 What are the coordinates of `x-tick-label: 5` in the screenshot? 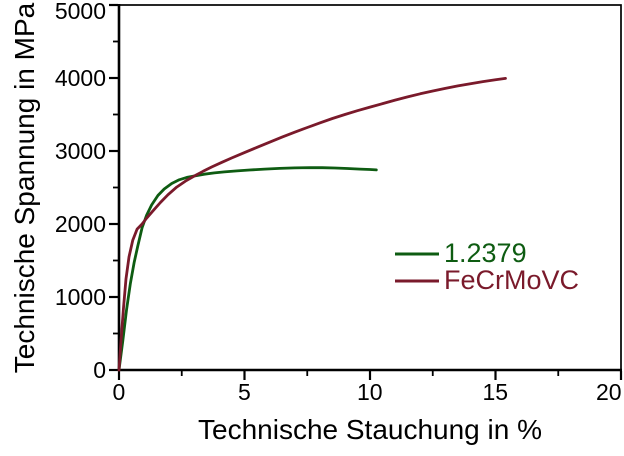 It's located at (244, 392).